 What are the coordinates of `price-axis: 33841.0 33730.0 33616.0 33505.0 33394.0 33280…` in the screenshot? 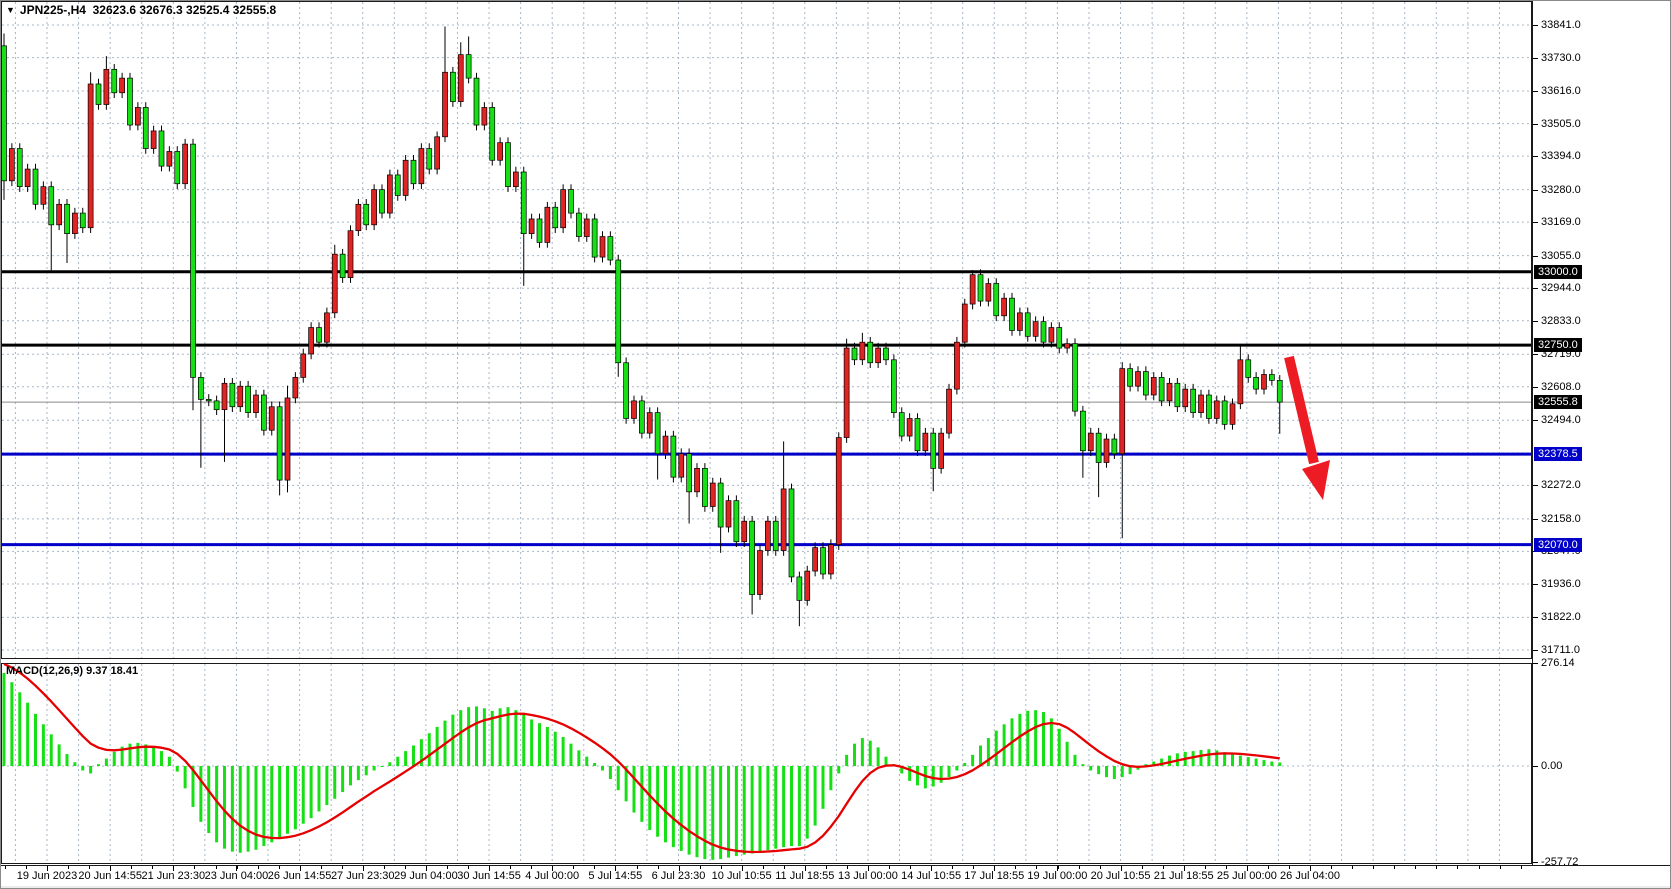 It's located at (1601, 434).